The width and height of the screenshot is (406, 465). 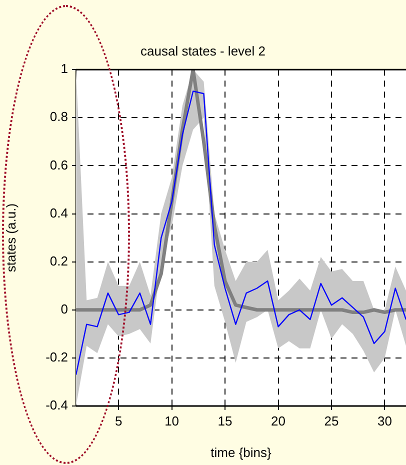 I want to click on x-tick-label: 5, so click(x=118, y=420).